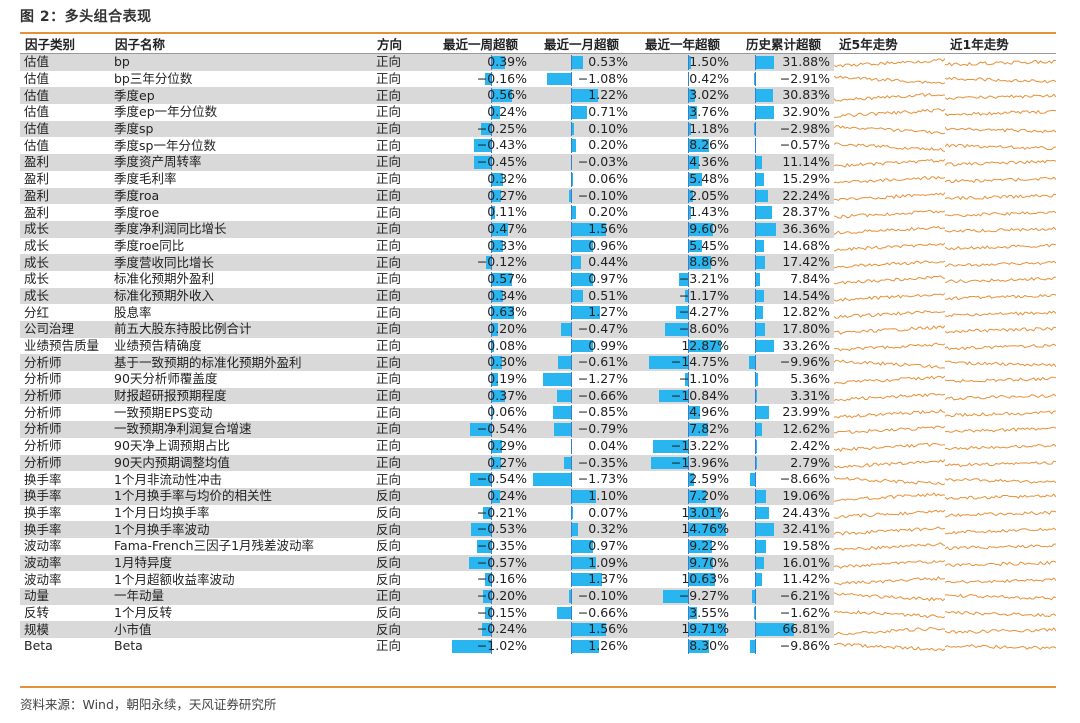 The image size is (1080, 723). Describe the element at coordinates (709, 212) in the screenshot. I see `excess-value: 1.43%` at that location.